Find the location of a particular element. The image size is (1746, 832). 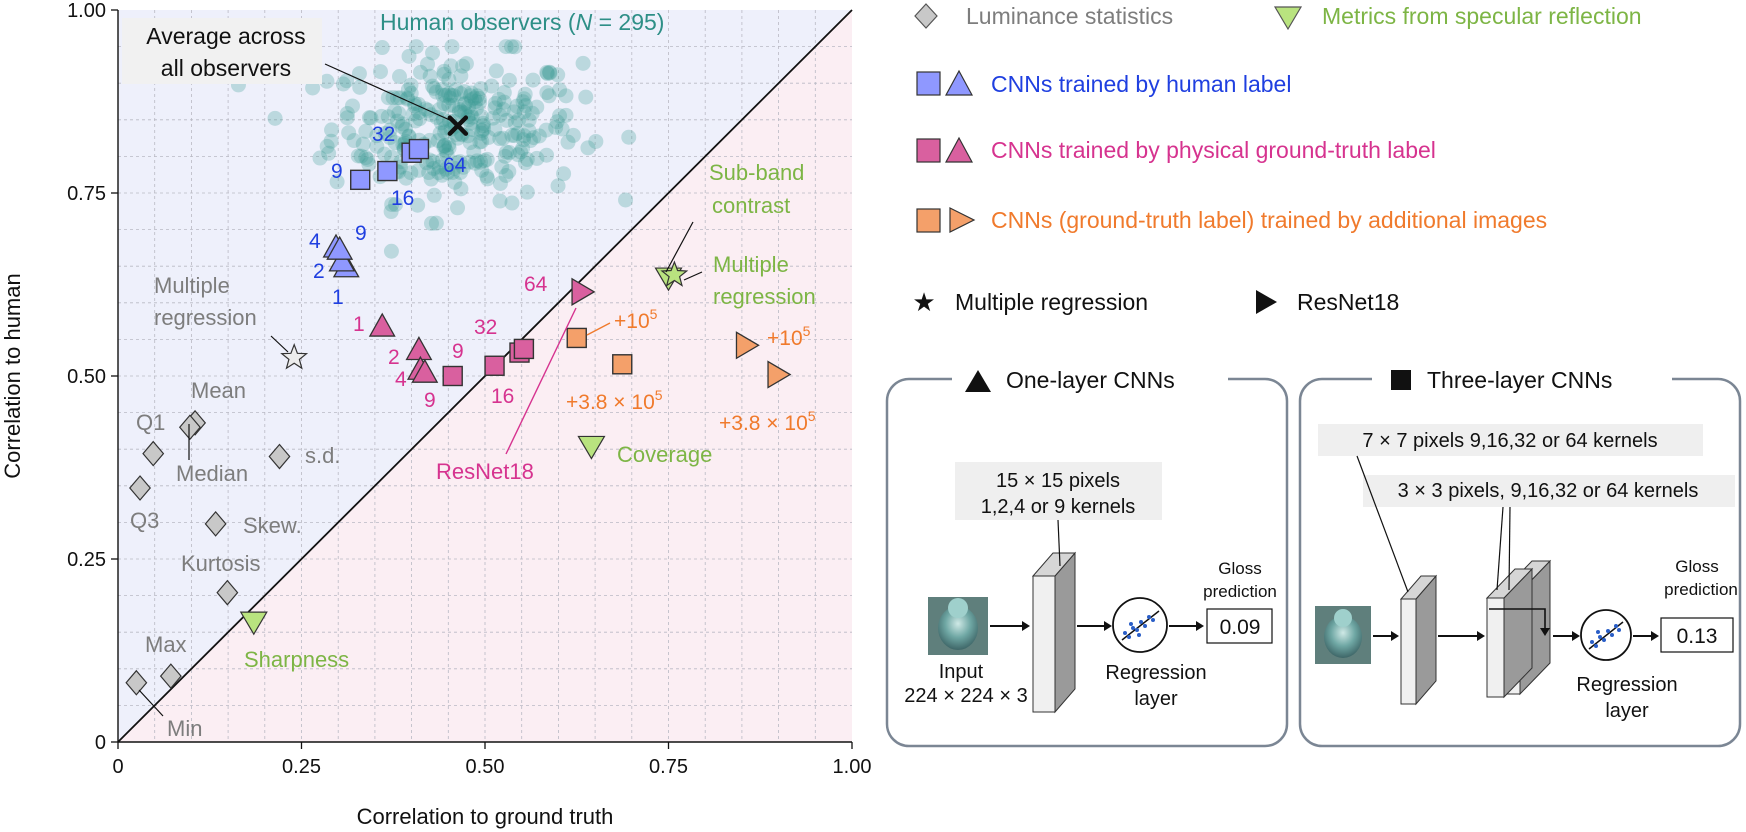

layer1-label-box is located at coordinates (1510, 440).